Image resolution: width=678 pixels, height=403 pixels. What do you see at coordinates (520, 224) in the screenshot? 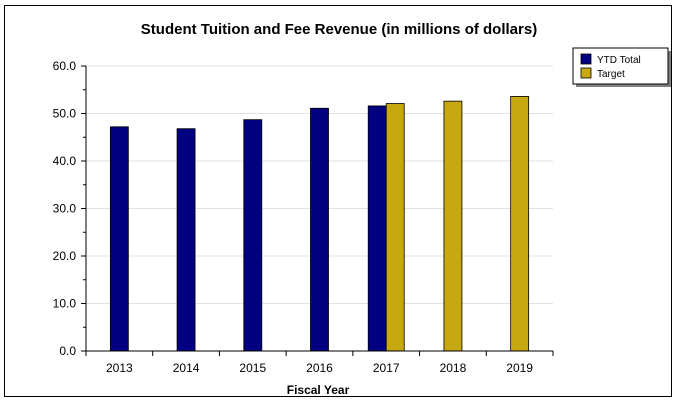
I see `bar-target-2019` at bounding box center [520, 224].